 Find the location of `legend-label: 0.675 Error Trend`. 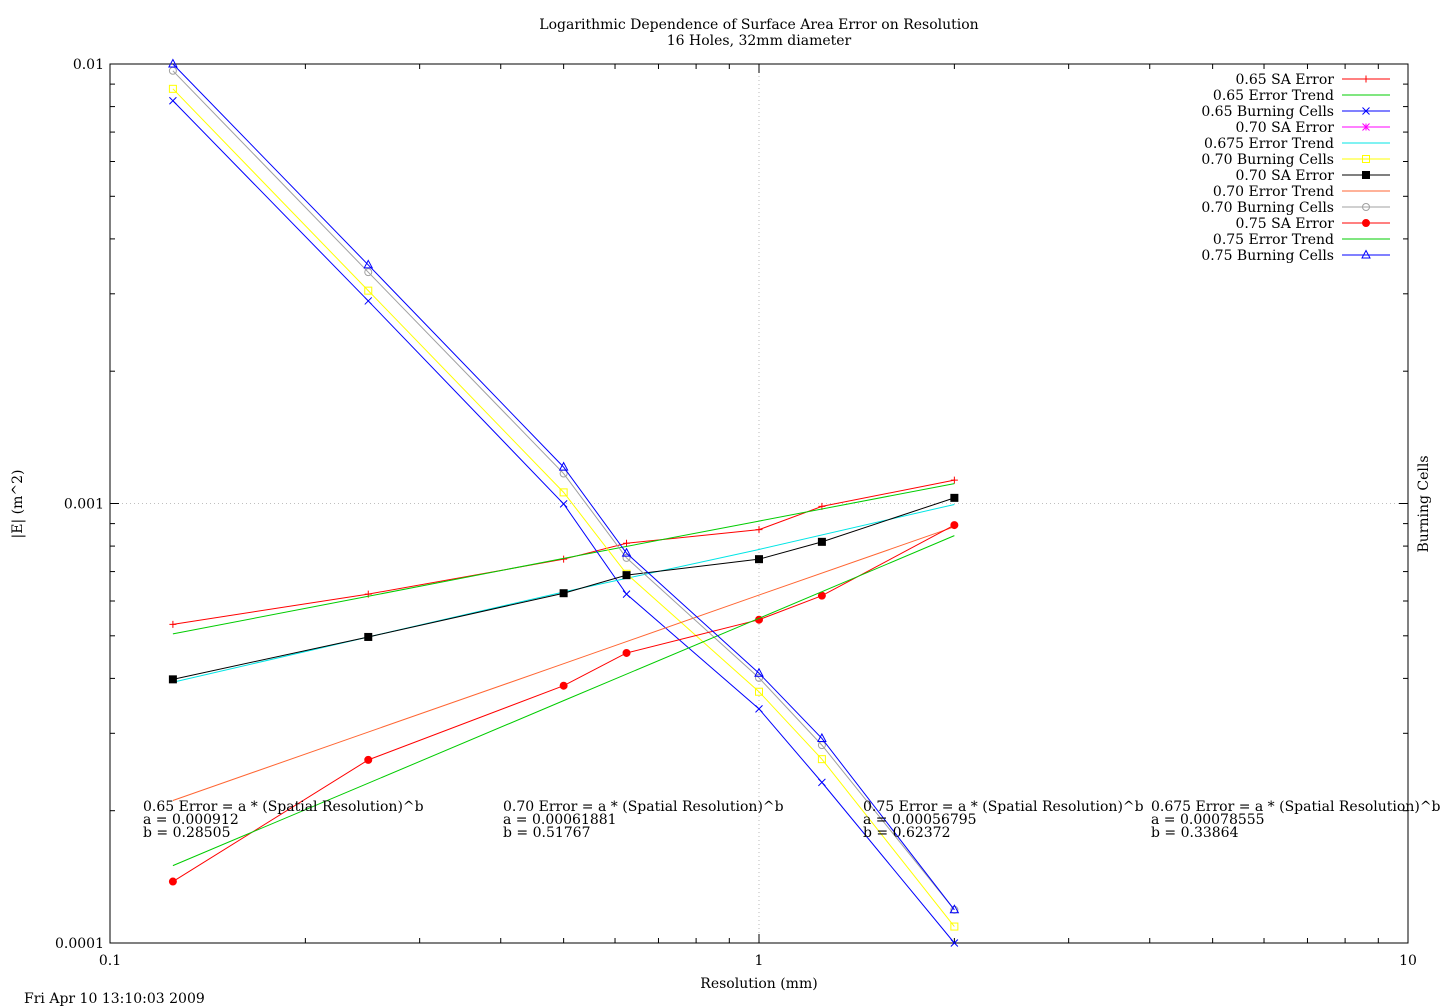

legend-label: 0.675 Error Trend is located at coordinates (1269, 144).